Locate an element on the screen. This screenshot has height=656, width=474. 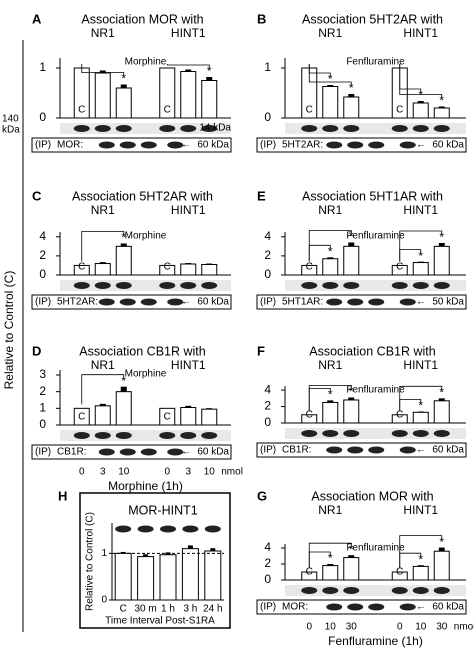
panel-title: Association 5HT2AR with is located at coordinates (372, 19).